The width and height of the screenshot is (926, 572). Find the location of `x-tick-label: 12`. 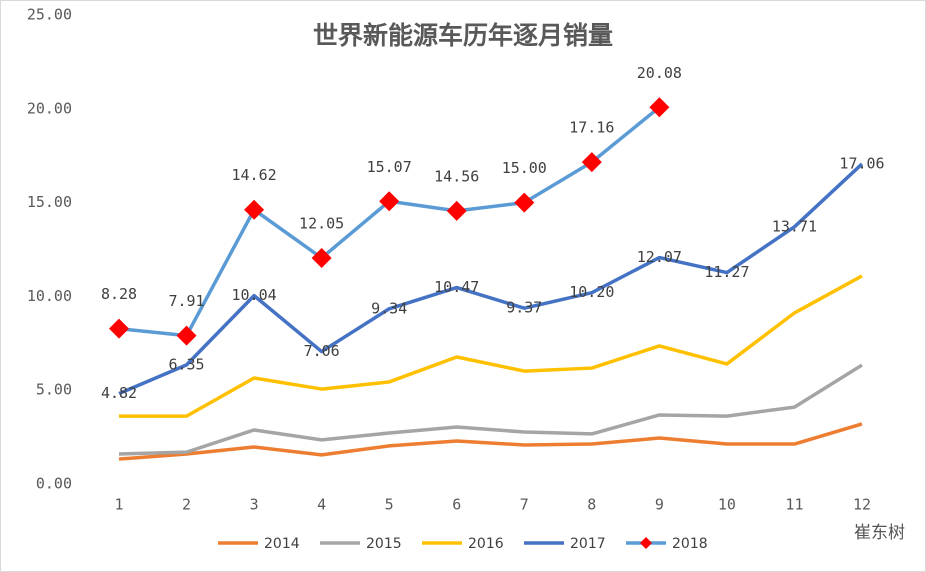

x-tick-label: 12 is located at coordinates (862, 505).